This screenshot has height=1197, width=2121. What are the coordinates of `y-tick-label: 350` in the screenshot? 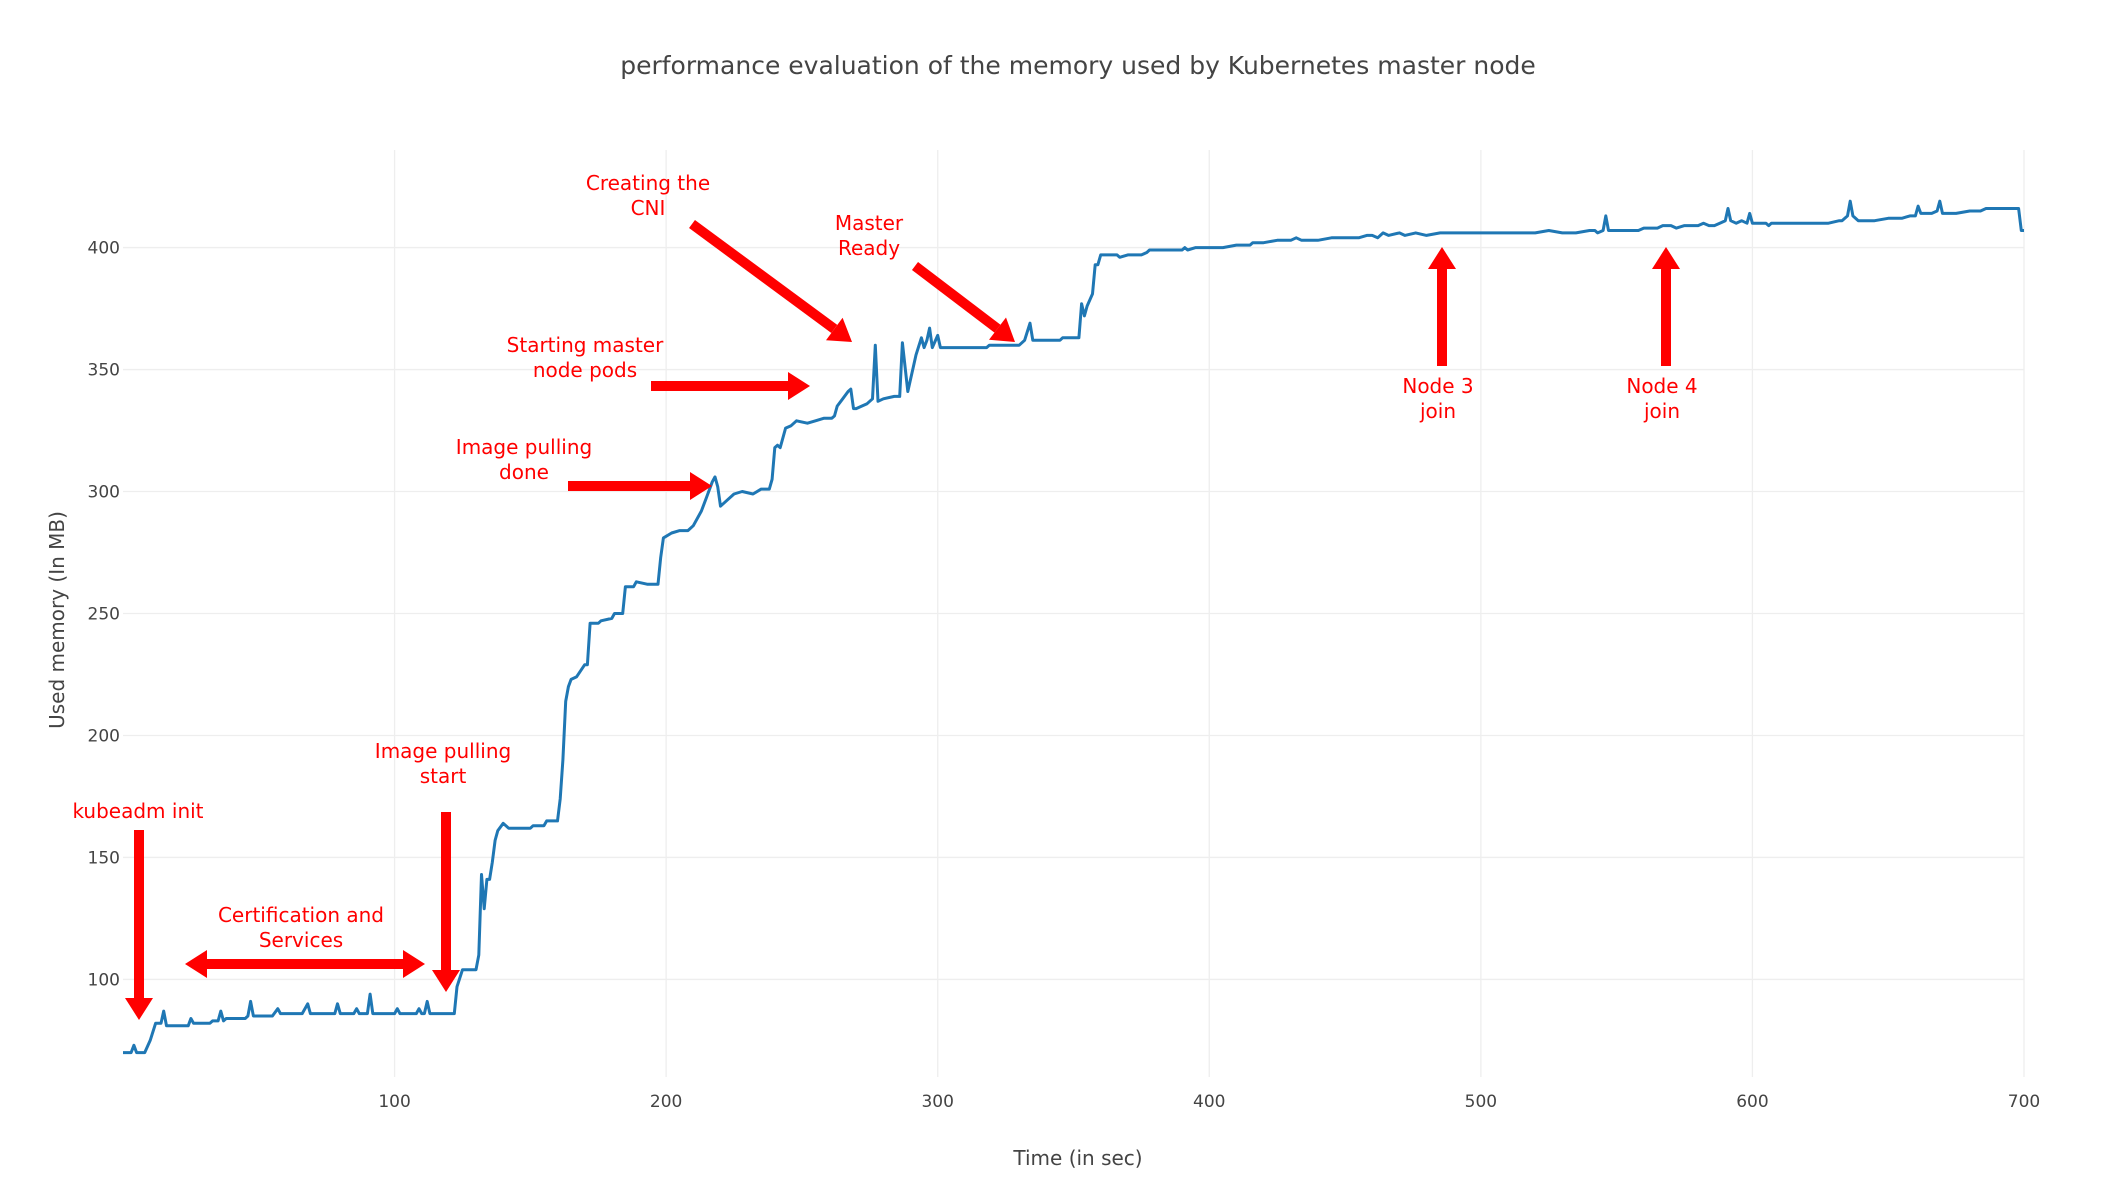 It's located at (104, 371).